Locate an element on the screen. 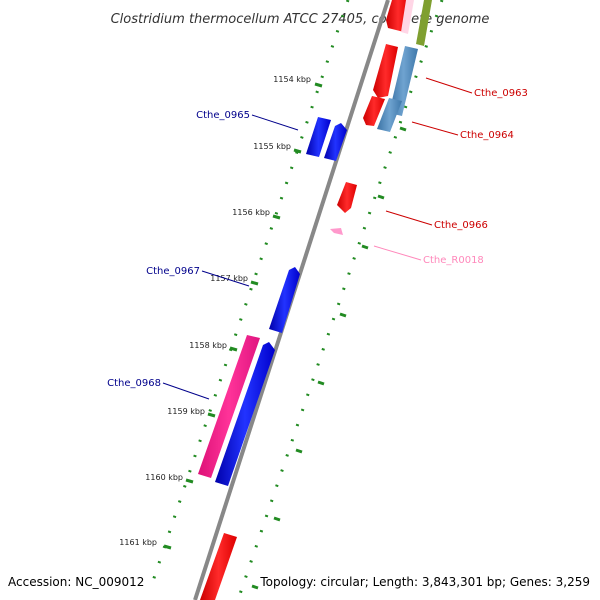 Image resolution: width=600 pixels, height=600 pixels. kbp-label: 1158 kbp is located at coordinates (208, 345).